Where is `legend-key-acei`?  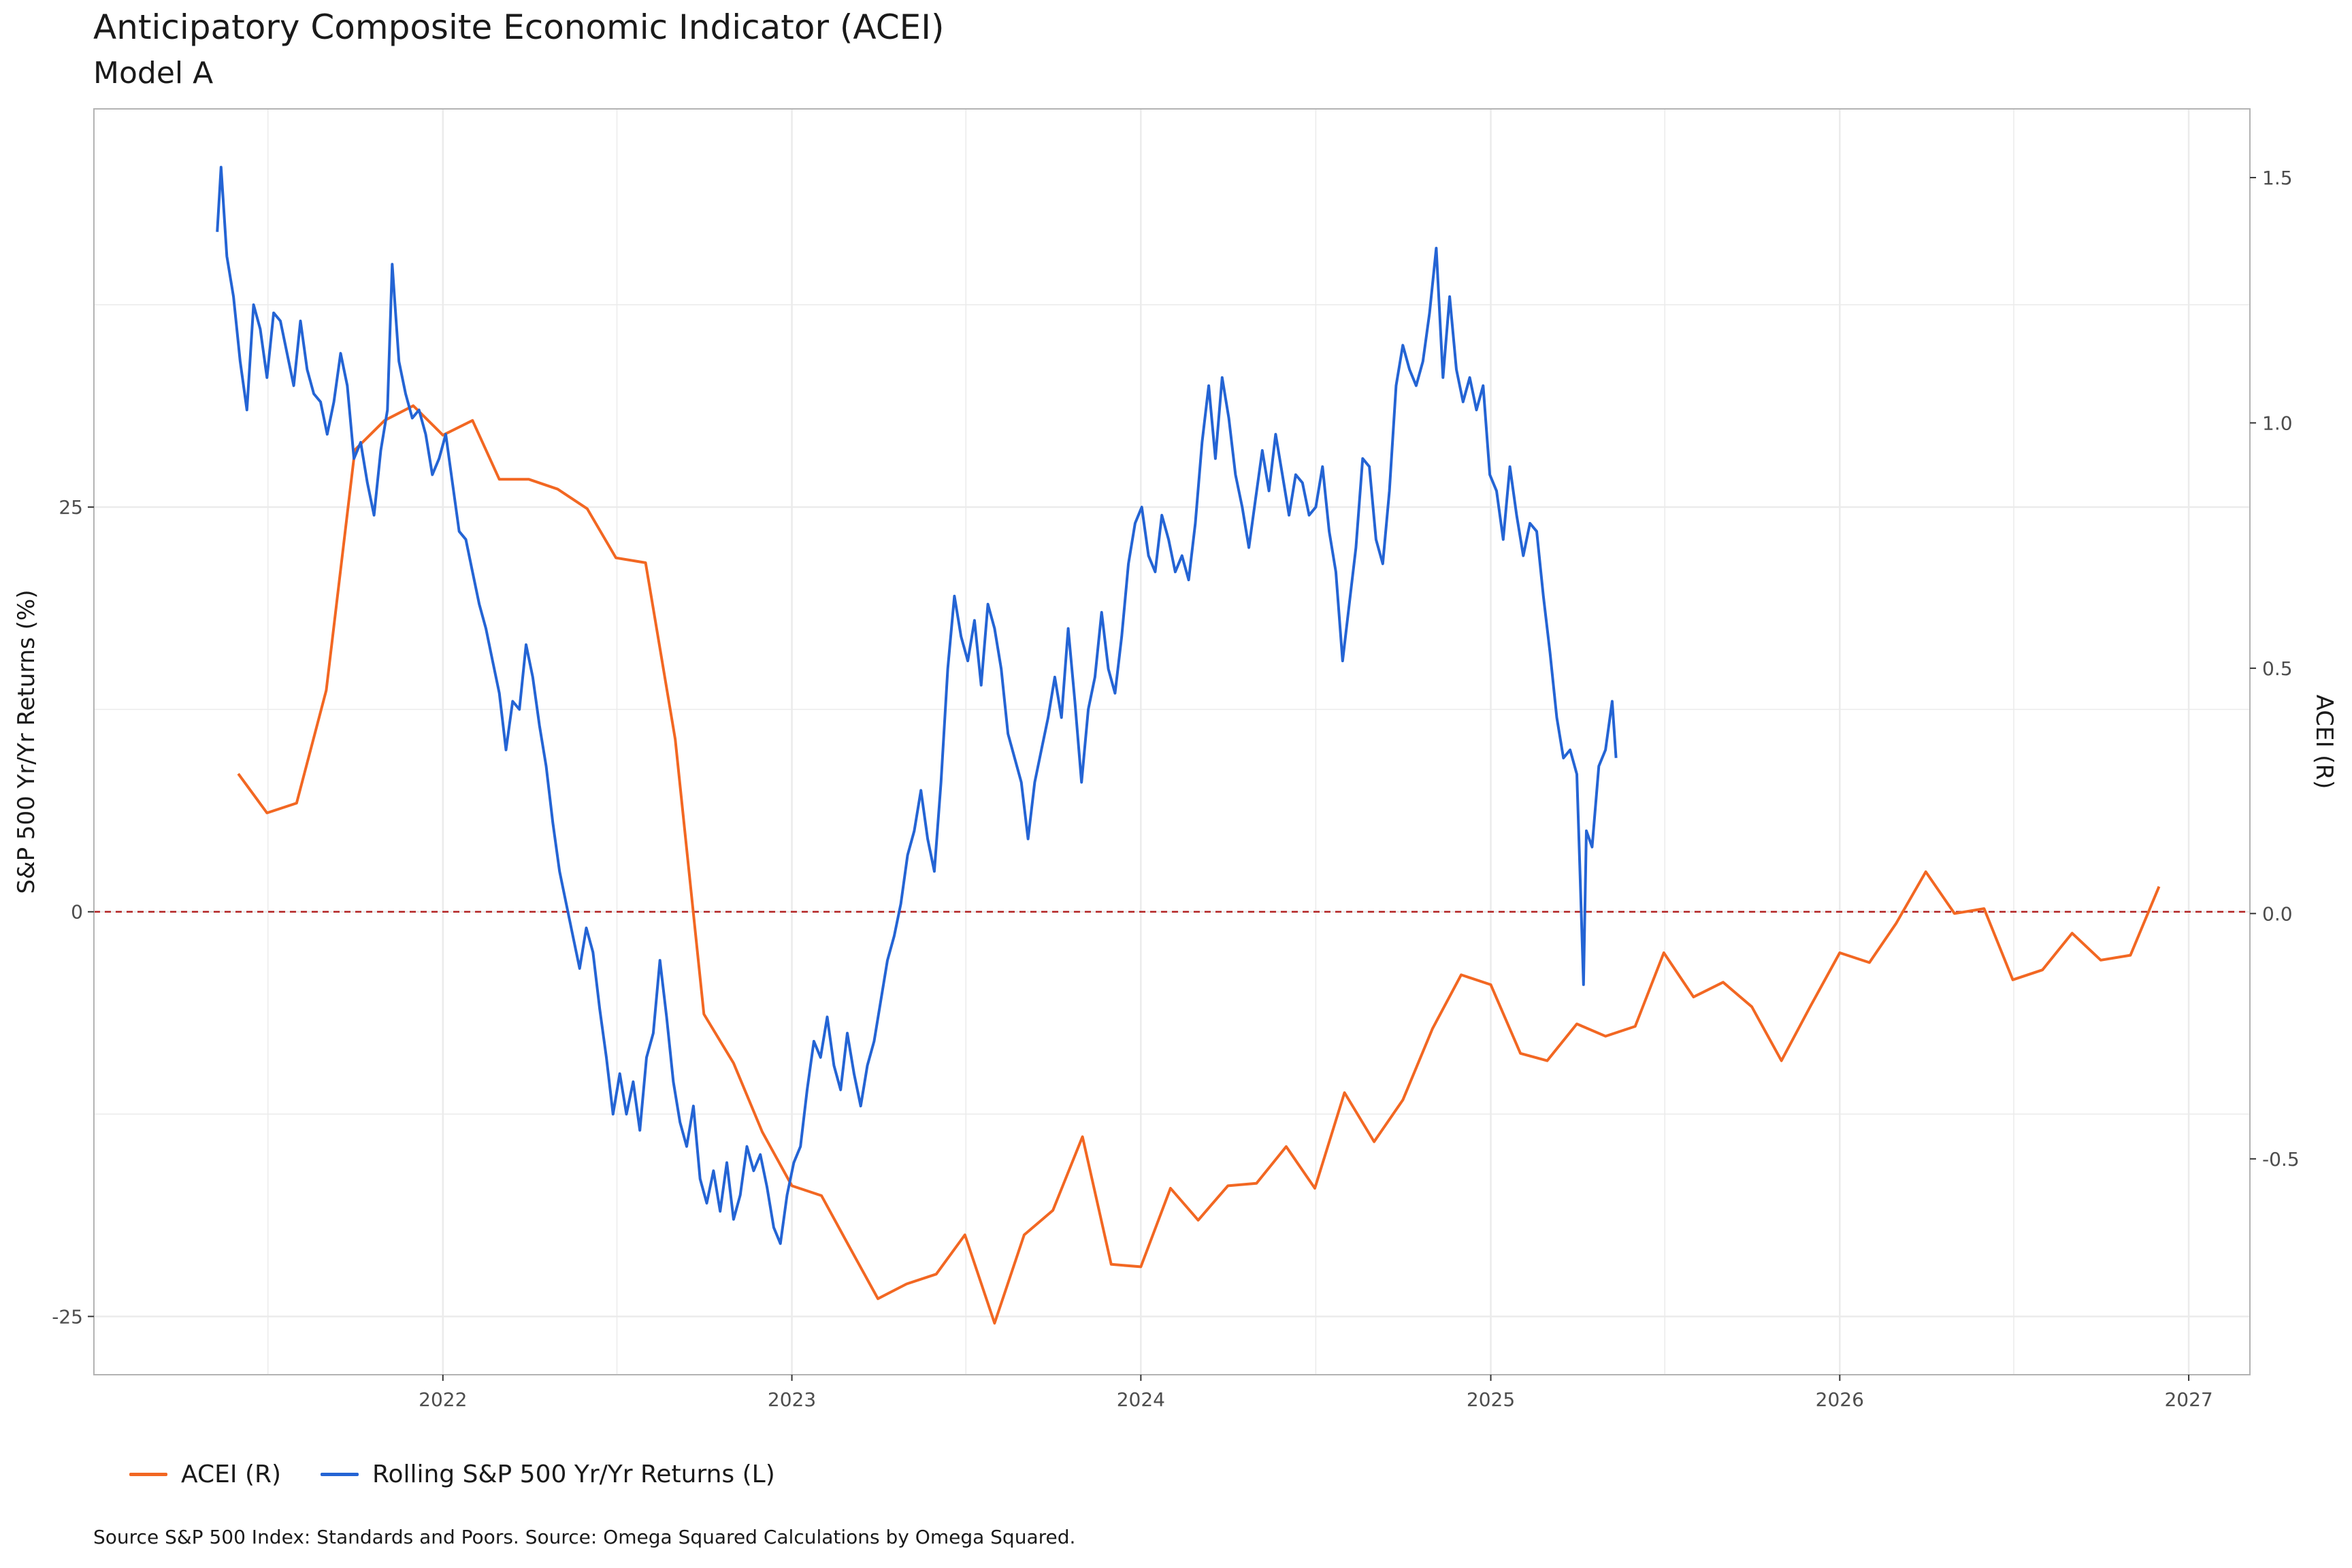 legend-key-acei is located at coordinates (148, 1475).